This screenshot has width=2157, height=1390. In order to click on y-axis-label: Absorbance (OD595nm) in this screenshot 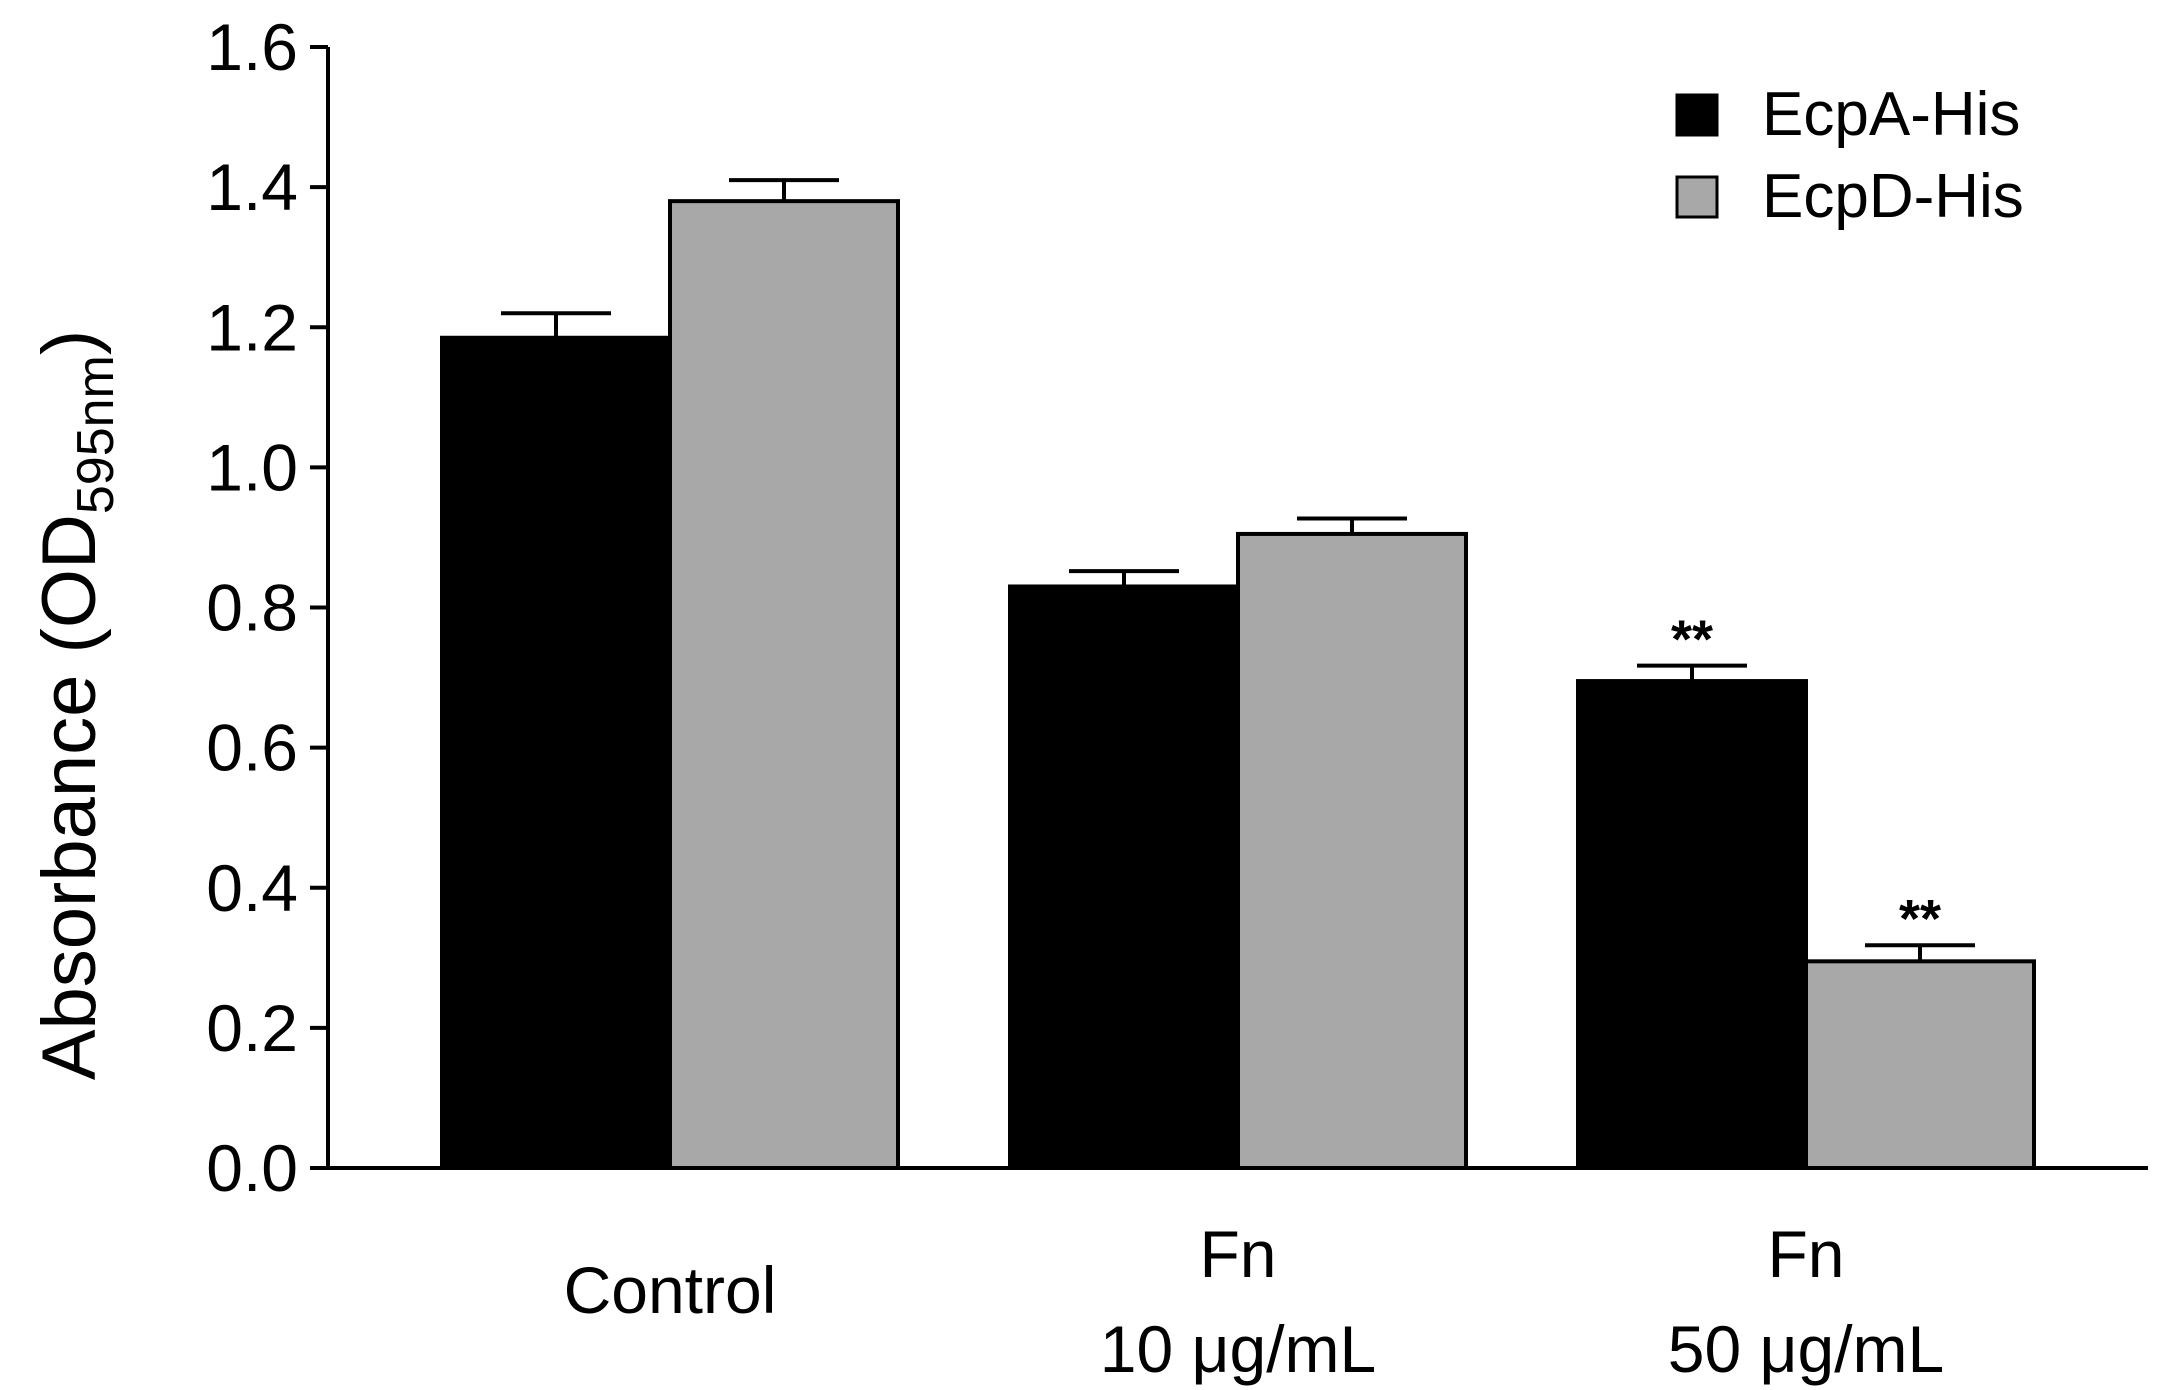, I will do `click(76, 705)`.